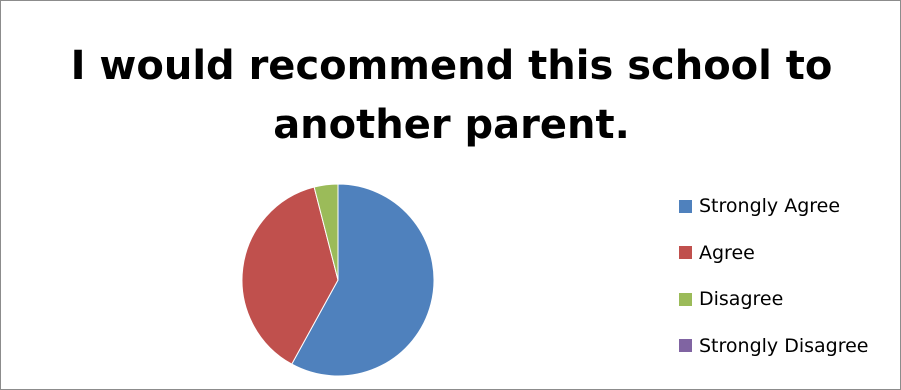 The image size is (901, 390). Describe the element at coordinates (326, 232) in the screenshot. I see `pie-slice-disagree` at that location.